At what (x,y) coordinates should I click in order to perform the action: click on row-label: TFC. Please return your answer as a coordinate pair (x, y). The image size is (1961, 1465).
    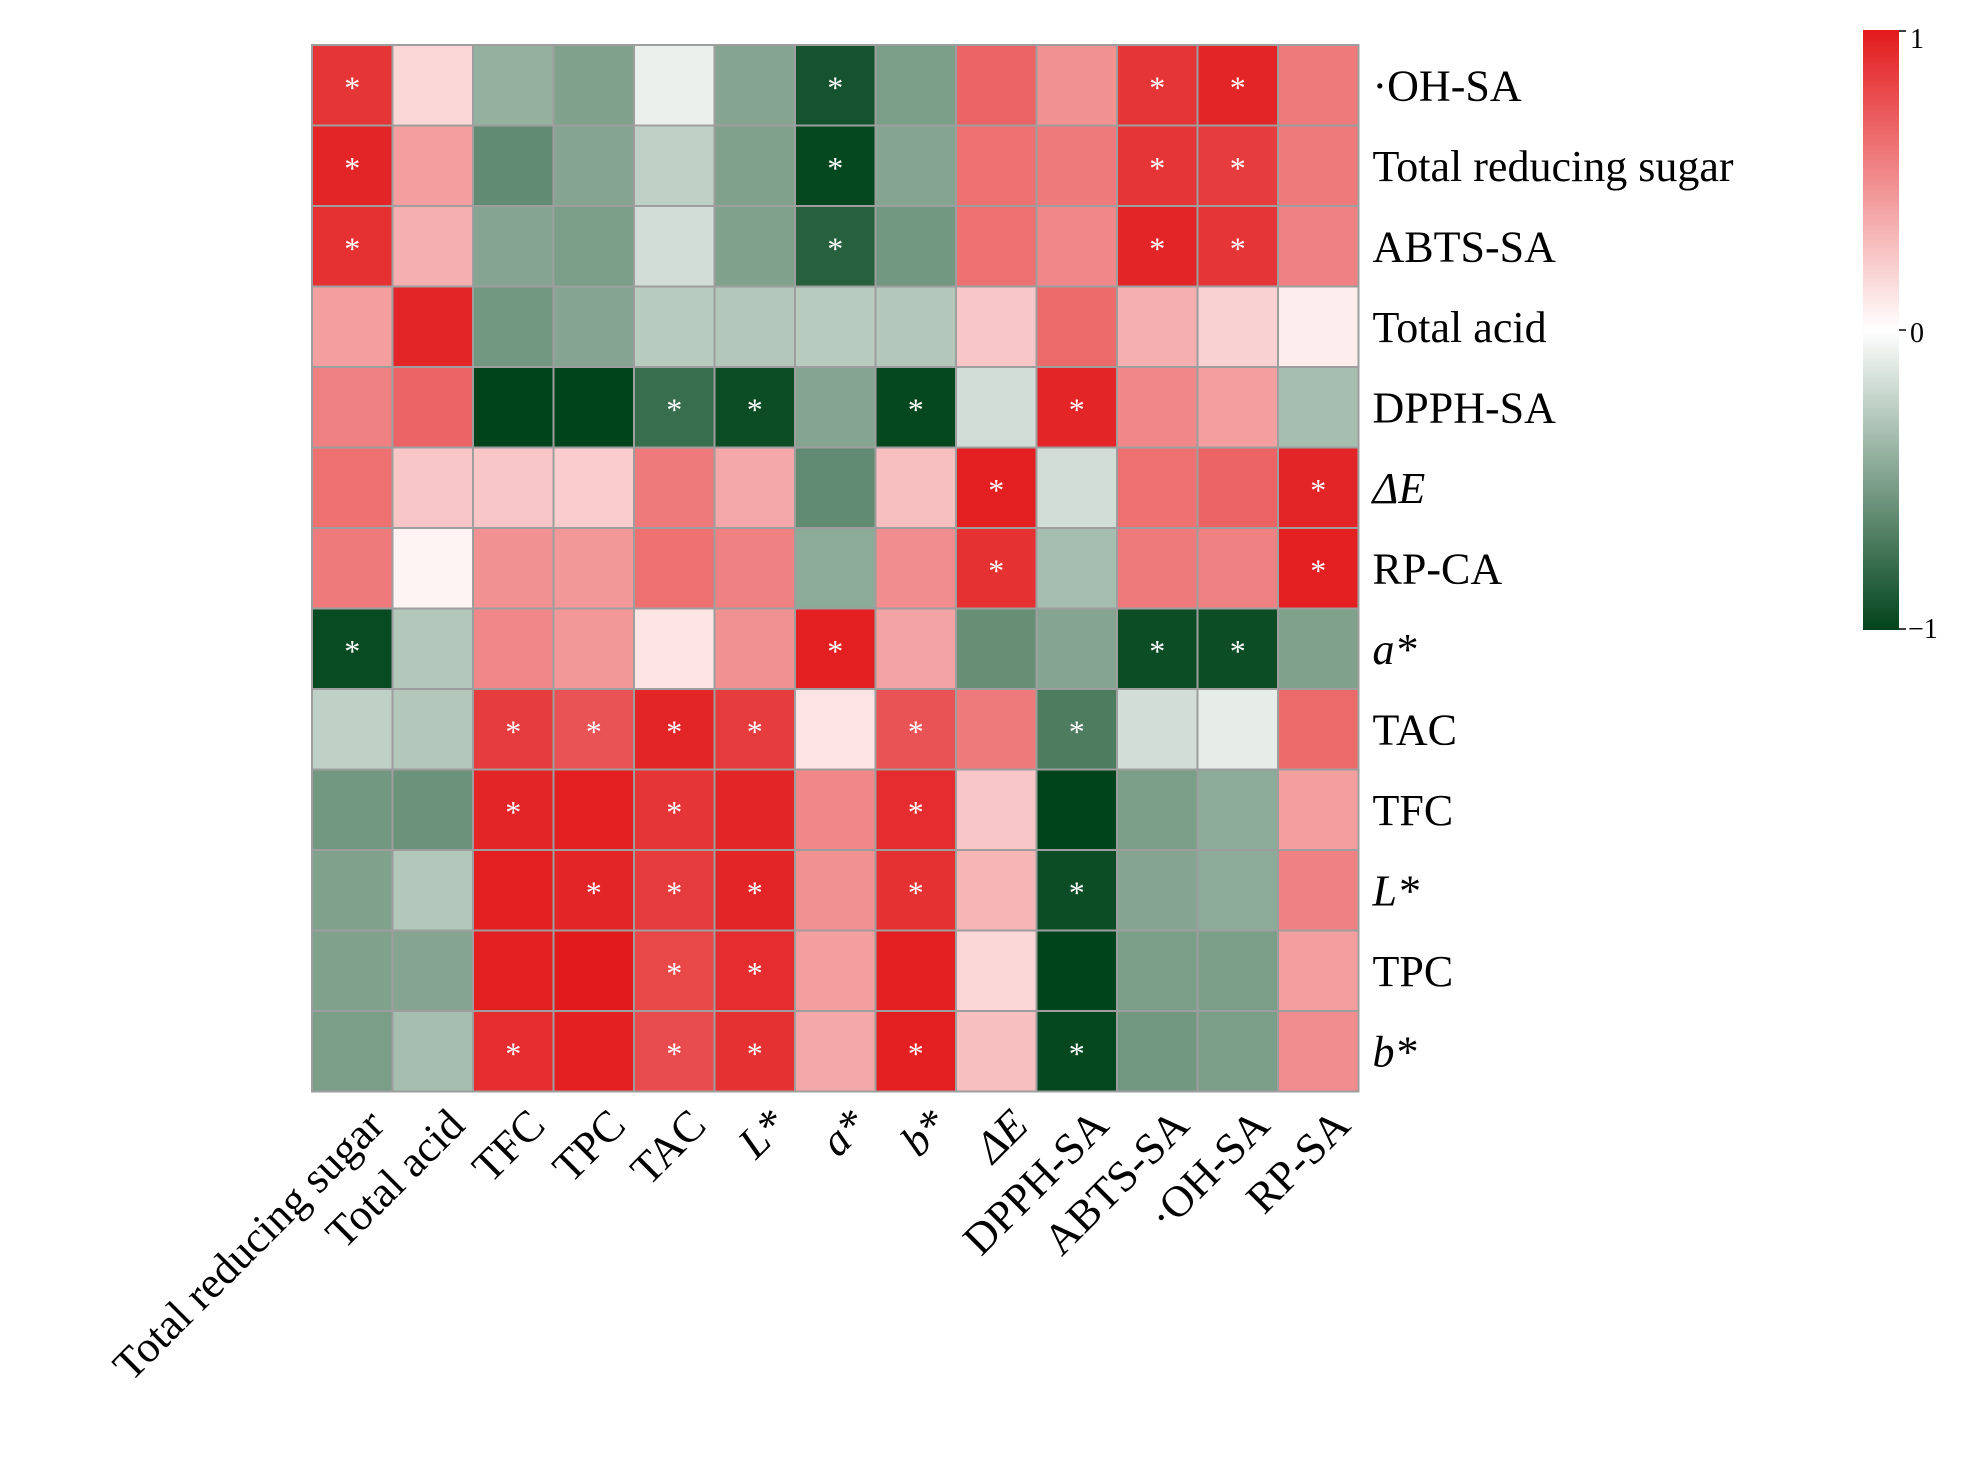
    Looking at the image, I should click on (1413, 810).